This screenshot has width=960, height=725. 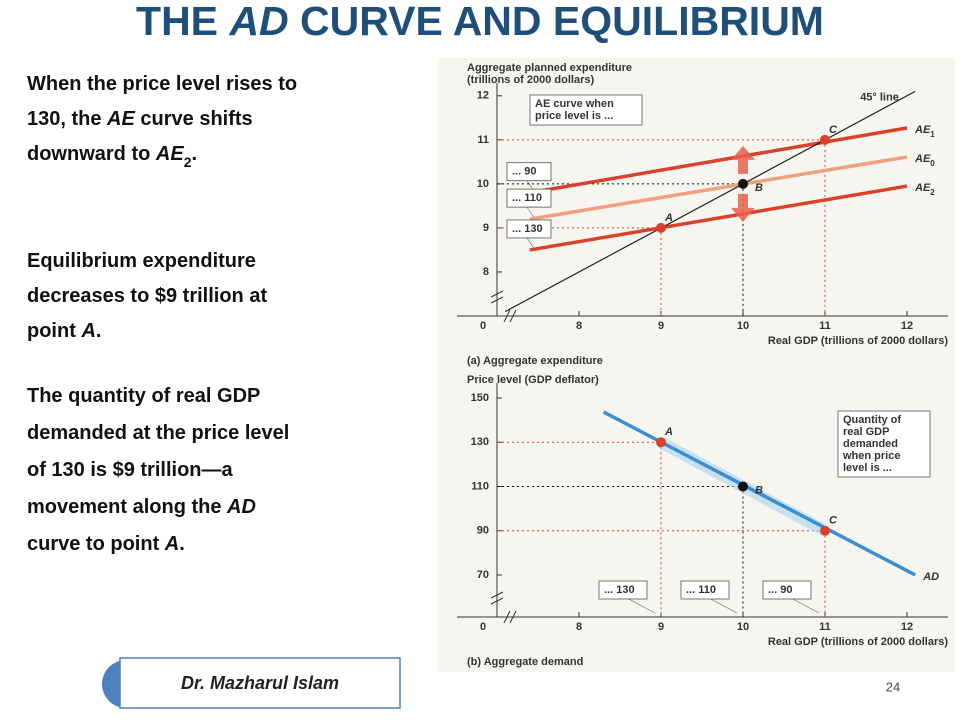 What do you see at coordinates (140, 119) in the screenshot?
I see `paragraph-line: 130, the AE curve shifts` at bounding box center [140, 119].